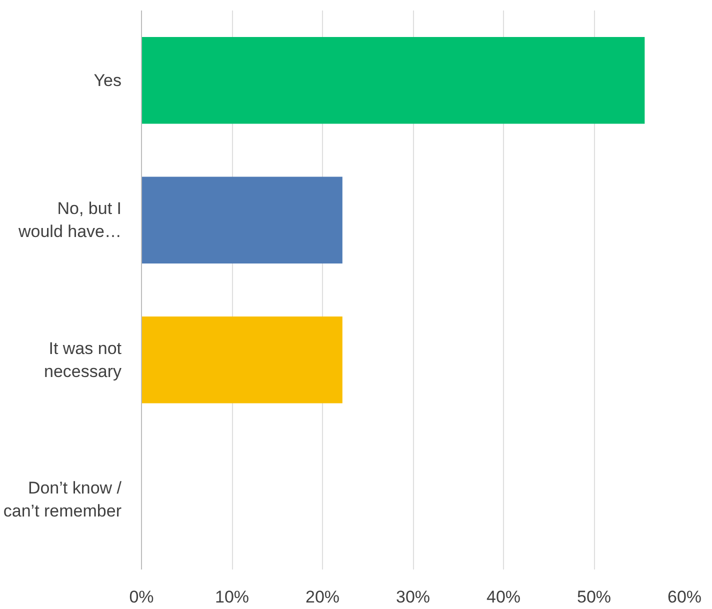 The image size is (712, 609). I want to click on x-tick-label: 40%, so click(503, 597).